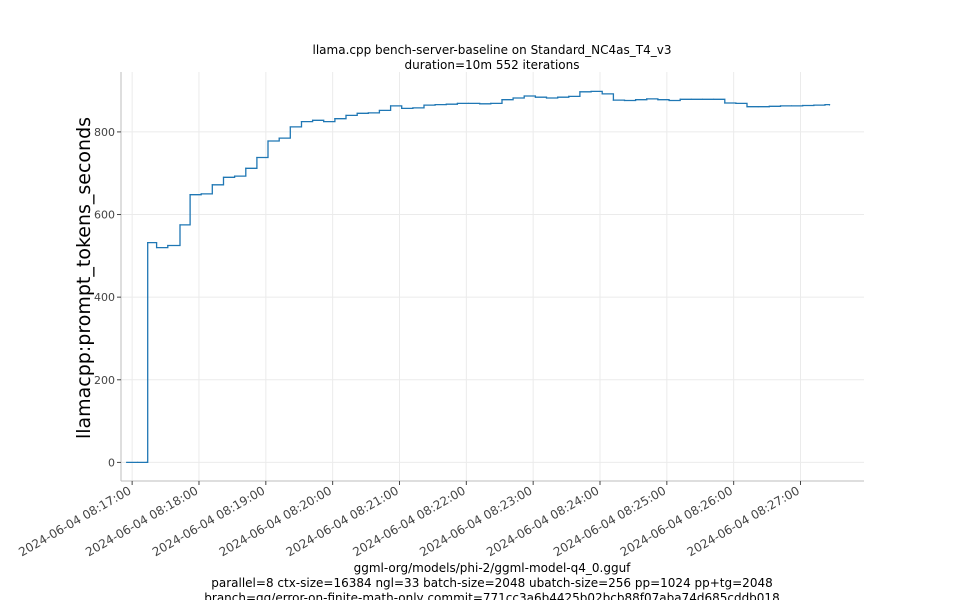  Describe the element at coordinates (74, 521) in the screenshot. I see `x-tick-label: 2024-06-04 08:17:00` at that location.